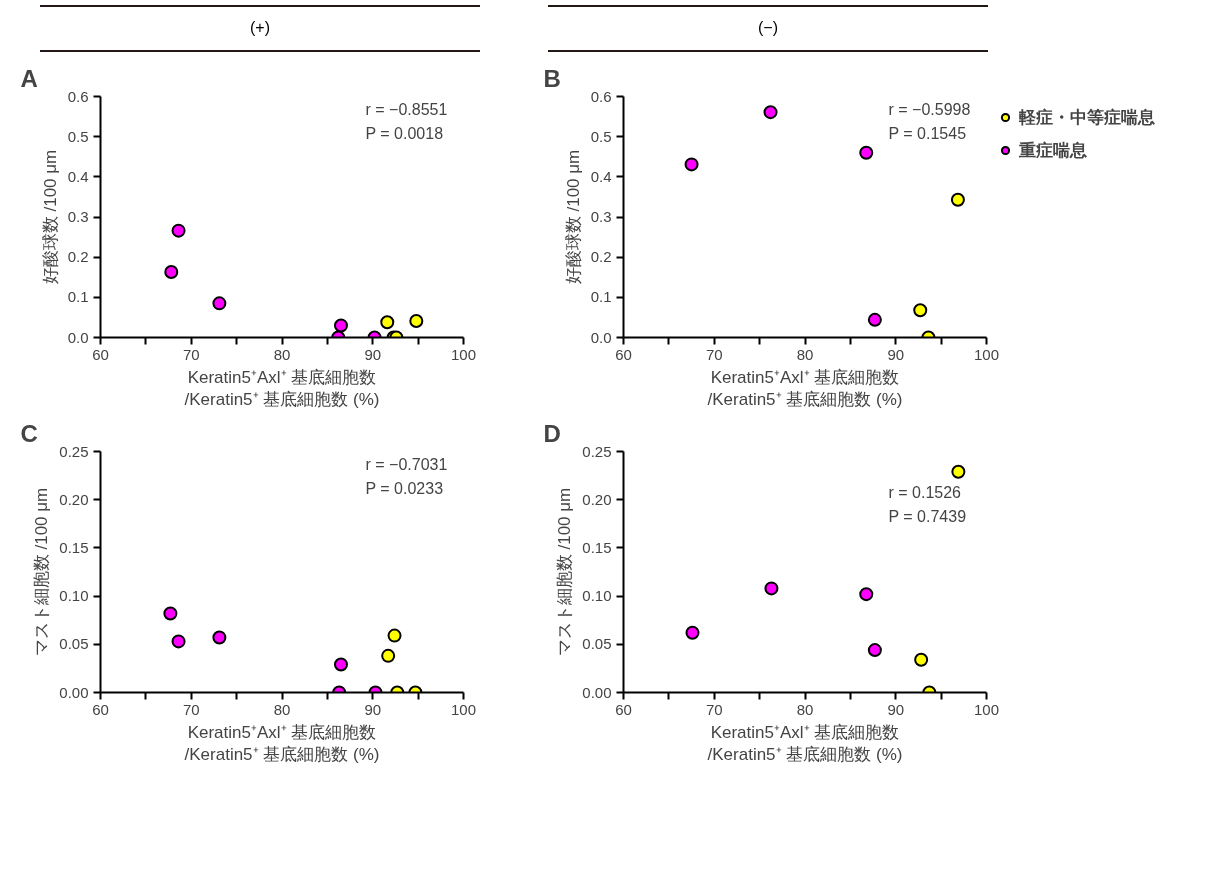 This screenshot has width=1216, height=891. Describe the element at coordinates (552, 78) in the screenshot. I see `chart-title: B` at that location.